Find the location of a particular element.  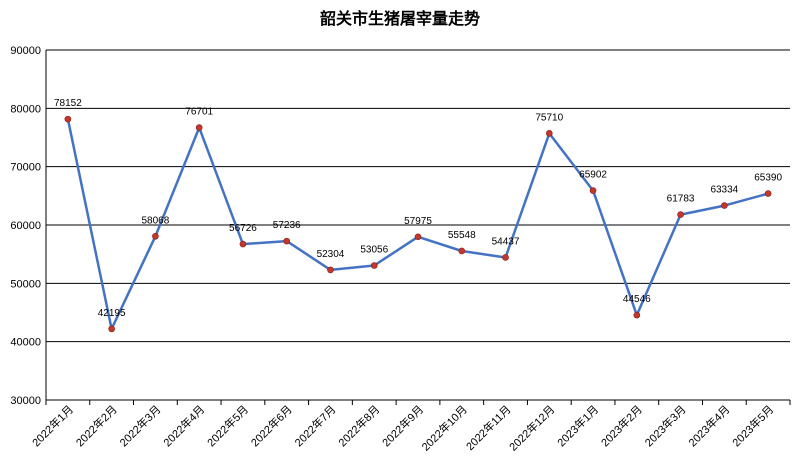

data-label: 76701 is located at coordinates (199, 112).